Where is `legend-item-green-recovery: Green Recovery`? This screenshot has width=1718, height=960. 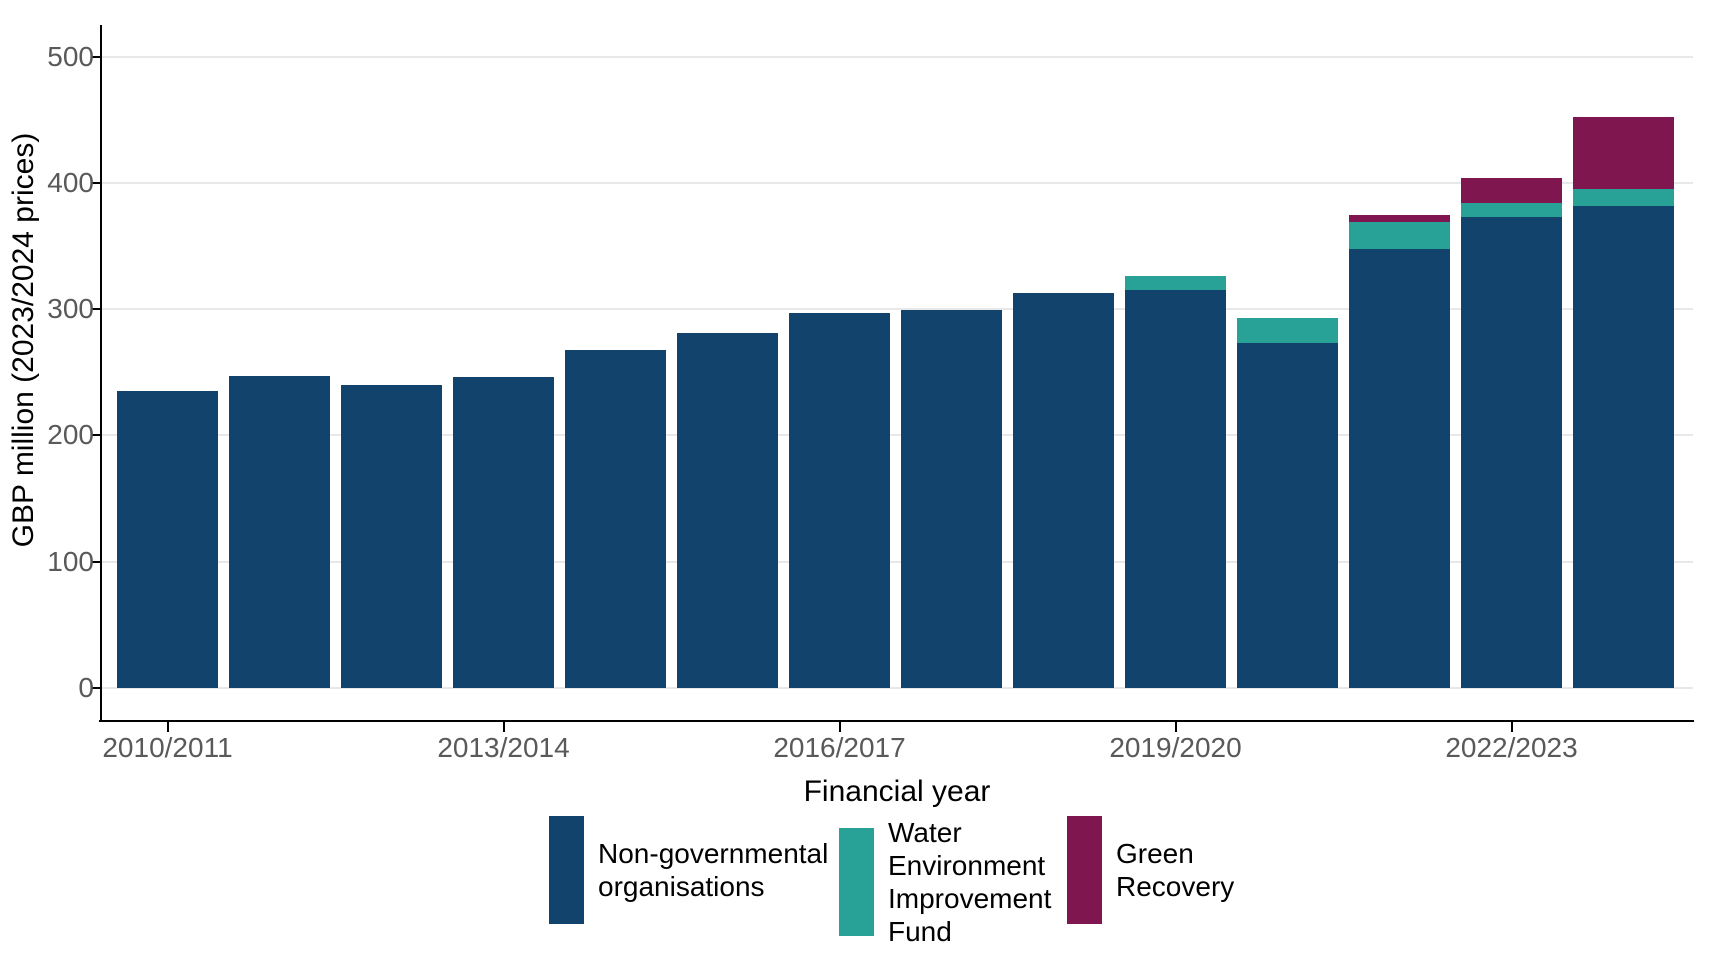 legend-item-green-recovery: Green Recovery is located at coordinates (1176, 870).